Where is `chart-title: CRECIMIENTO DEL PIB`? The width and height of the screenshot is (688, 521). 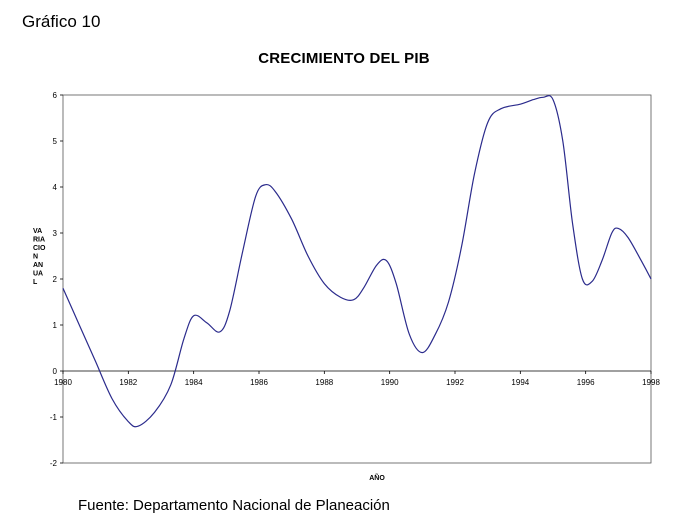
chart-title: CRECIMIENTO DEL PIB is located at coordinates (344, 58).